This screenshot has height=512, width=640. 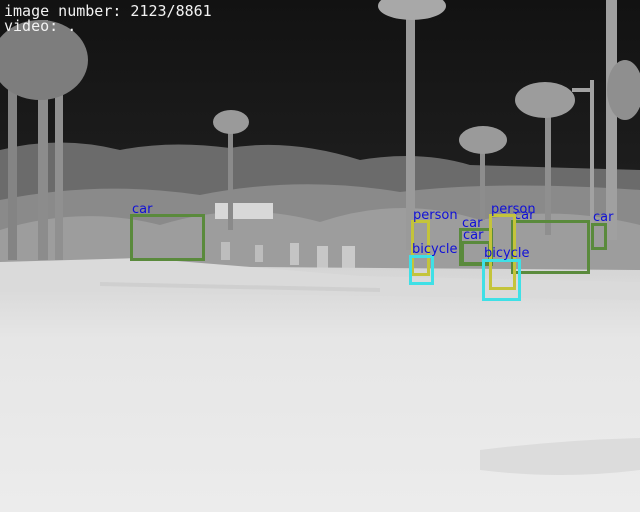 What do you see at coordinates (108, 11) in the screenshot?
I see `image-number-readout: image number: 2123/8861` at bounding box center [108, 11].